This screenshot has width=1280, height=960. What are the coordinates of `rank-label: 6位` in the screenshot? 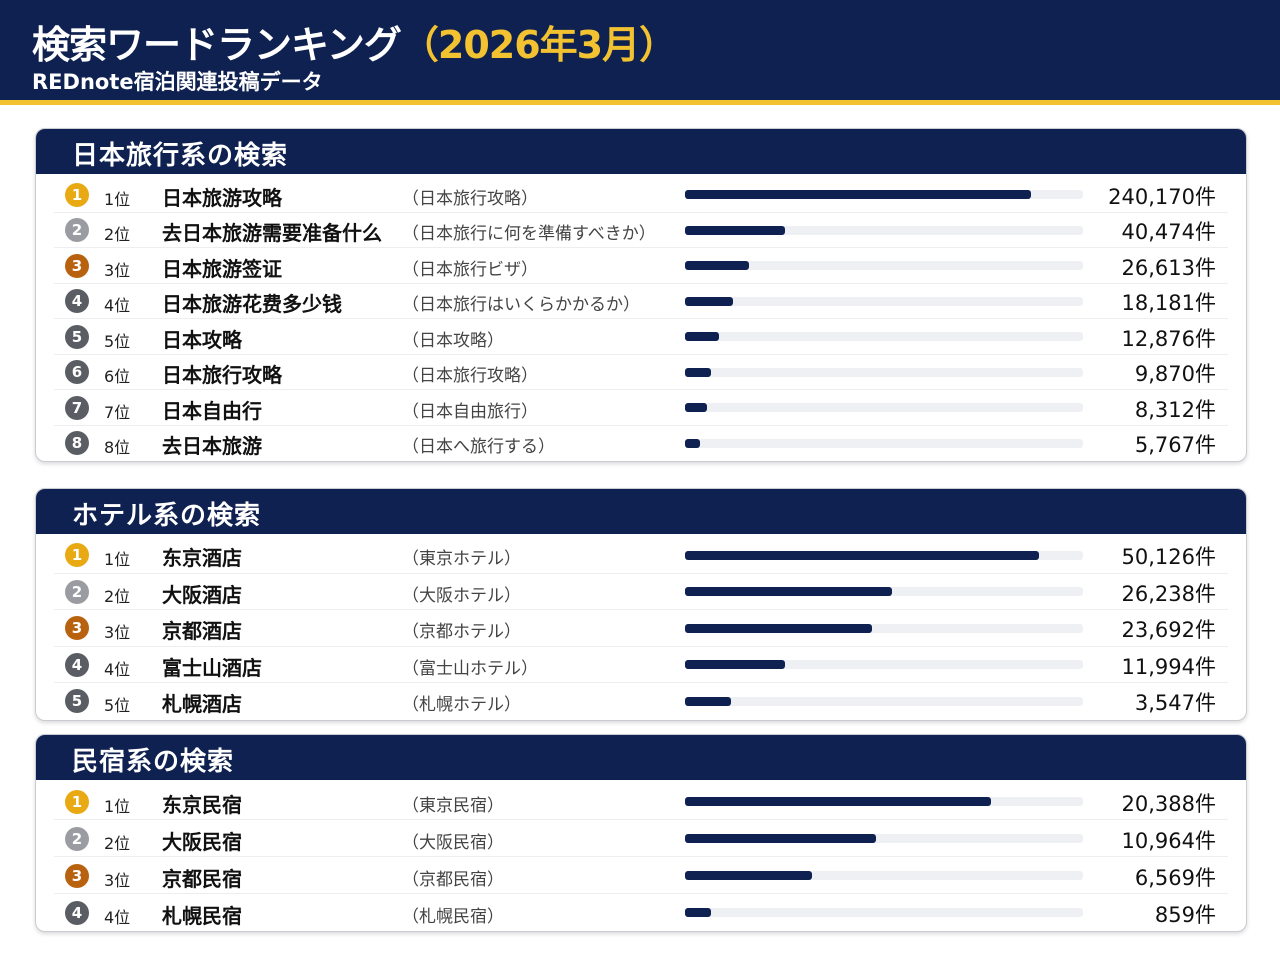 It's located at (117, 377).